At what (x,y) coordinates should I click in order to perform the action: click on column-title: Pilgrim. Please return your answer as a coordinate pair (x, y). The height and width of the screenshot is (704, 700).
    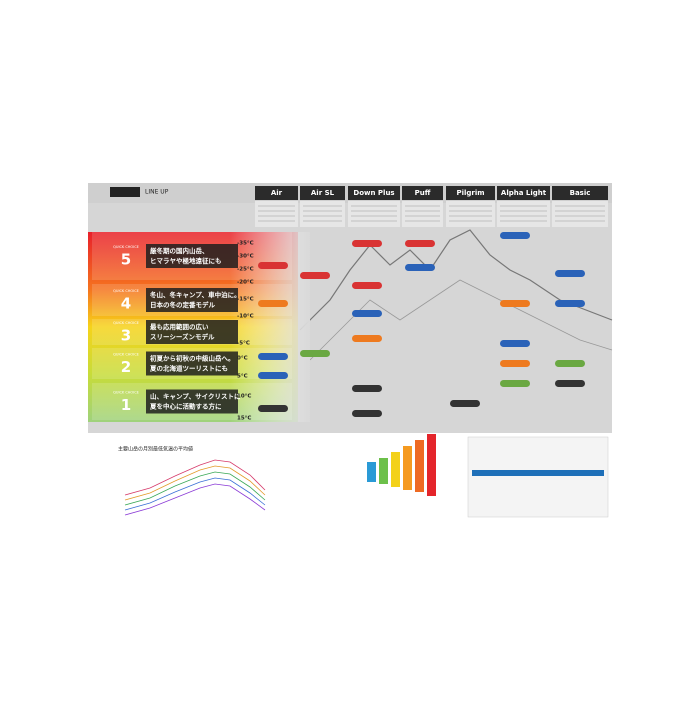
    Looking at the image, I should click on (470, 193).